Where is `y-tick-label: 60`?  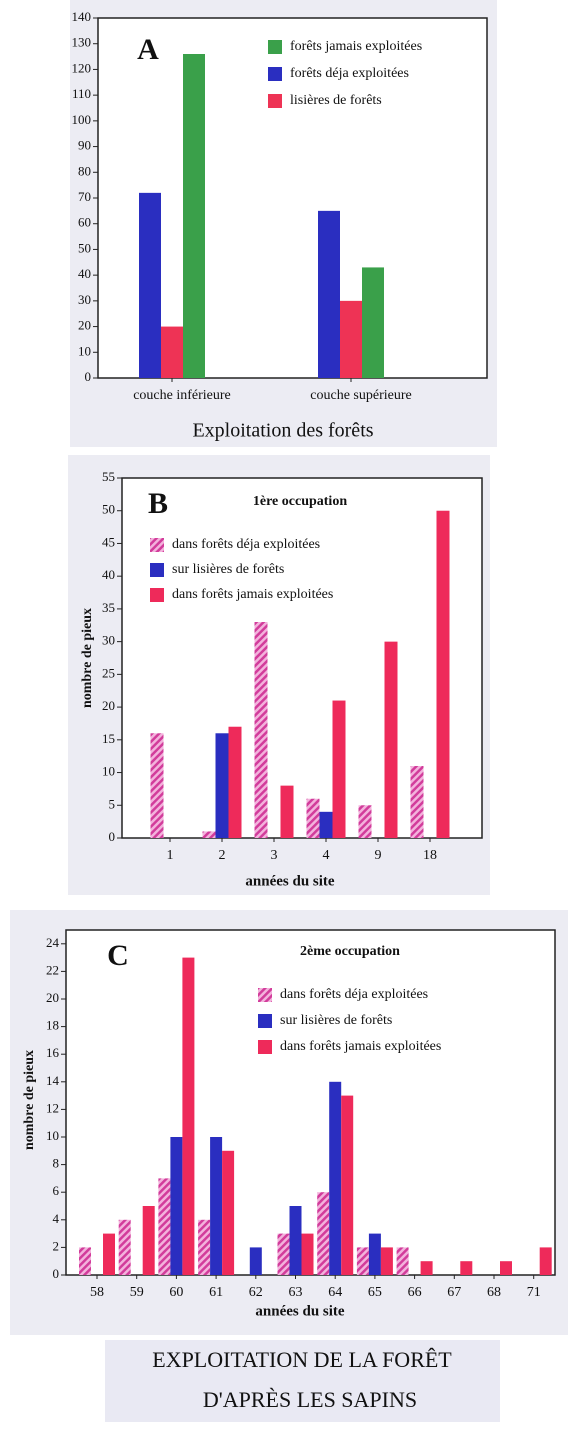
y-tick-label: 60 is located at coordinates (84, 222).